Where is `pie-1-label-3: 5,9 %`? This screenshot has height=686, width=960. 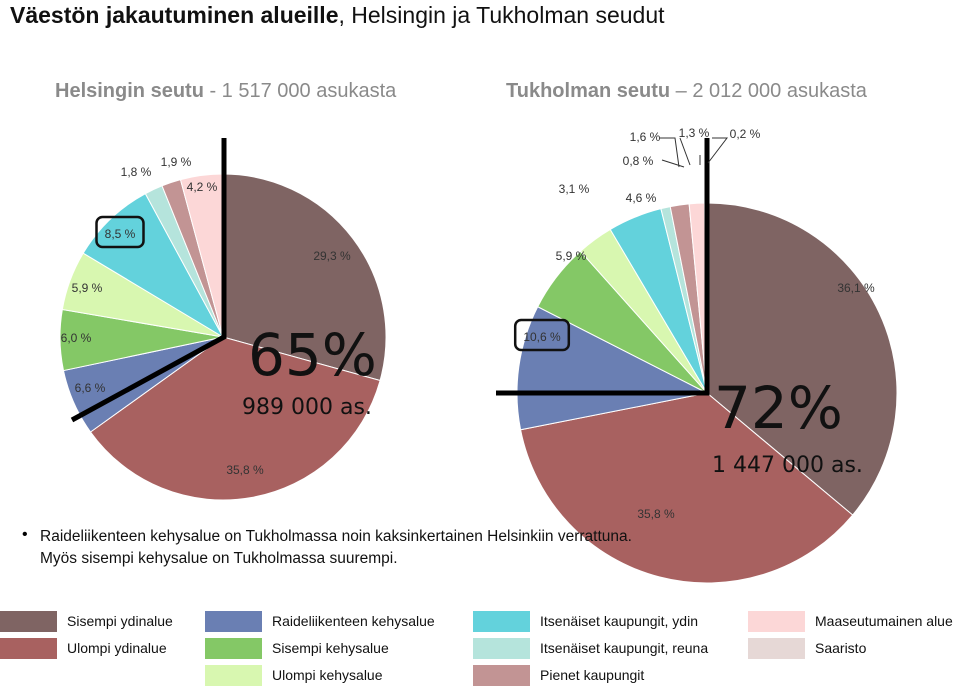 pie-1-label-3: 5,9 % is located at coordinates (571, 256).